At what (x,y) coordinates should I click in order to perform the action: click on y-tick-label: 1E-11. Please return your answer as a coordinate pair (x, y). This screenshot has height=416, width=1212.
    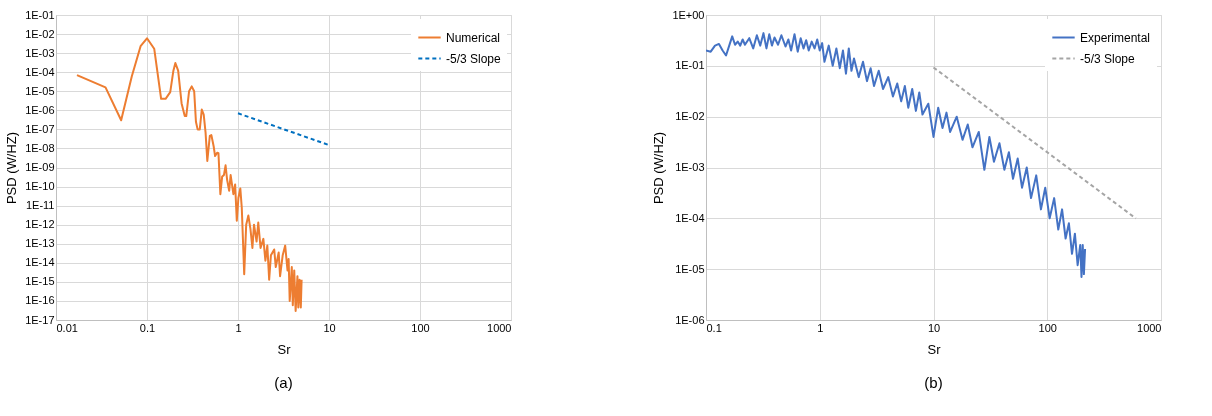
    Looking at the image, I should click on (40, 205).